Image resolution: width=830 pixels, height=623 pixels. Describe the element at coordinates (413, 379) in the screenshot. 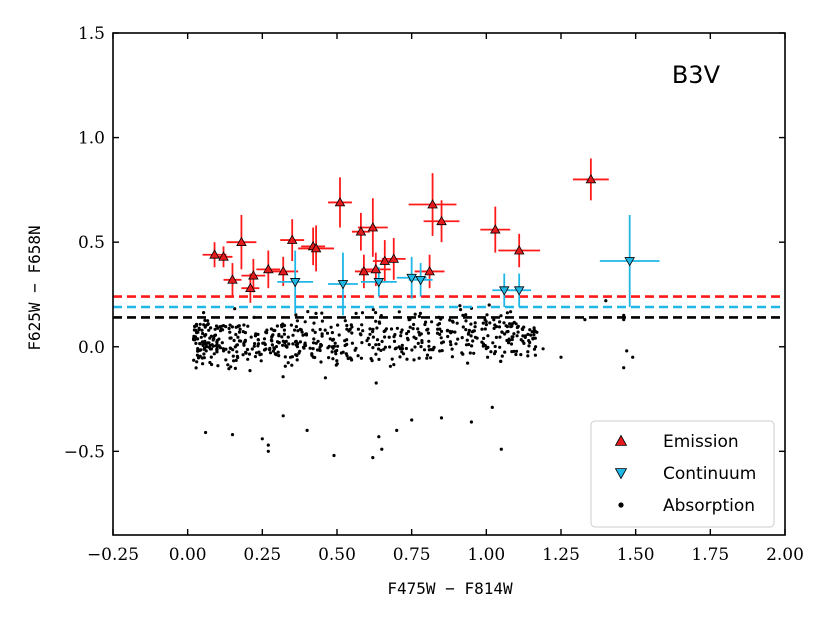

I see `absorption-points` at that location.